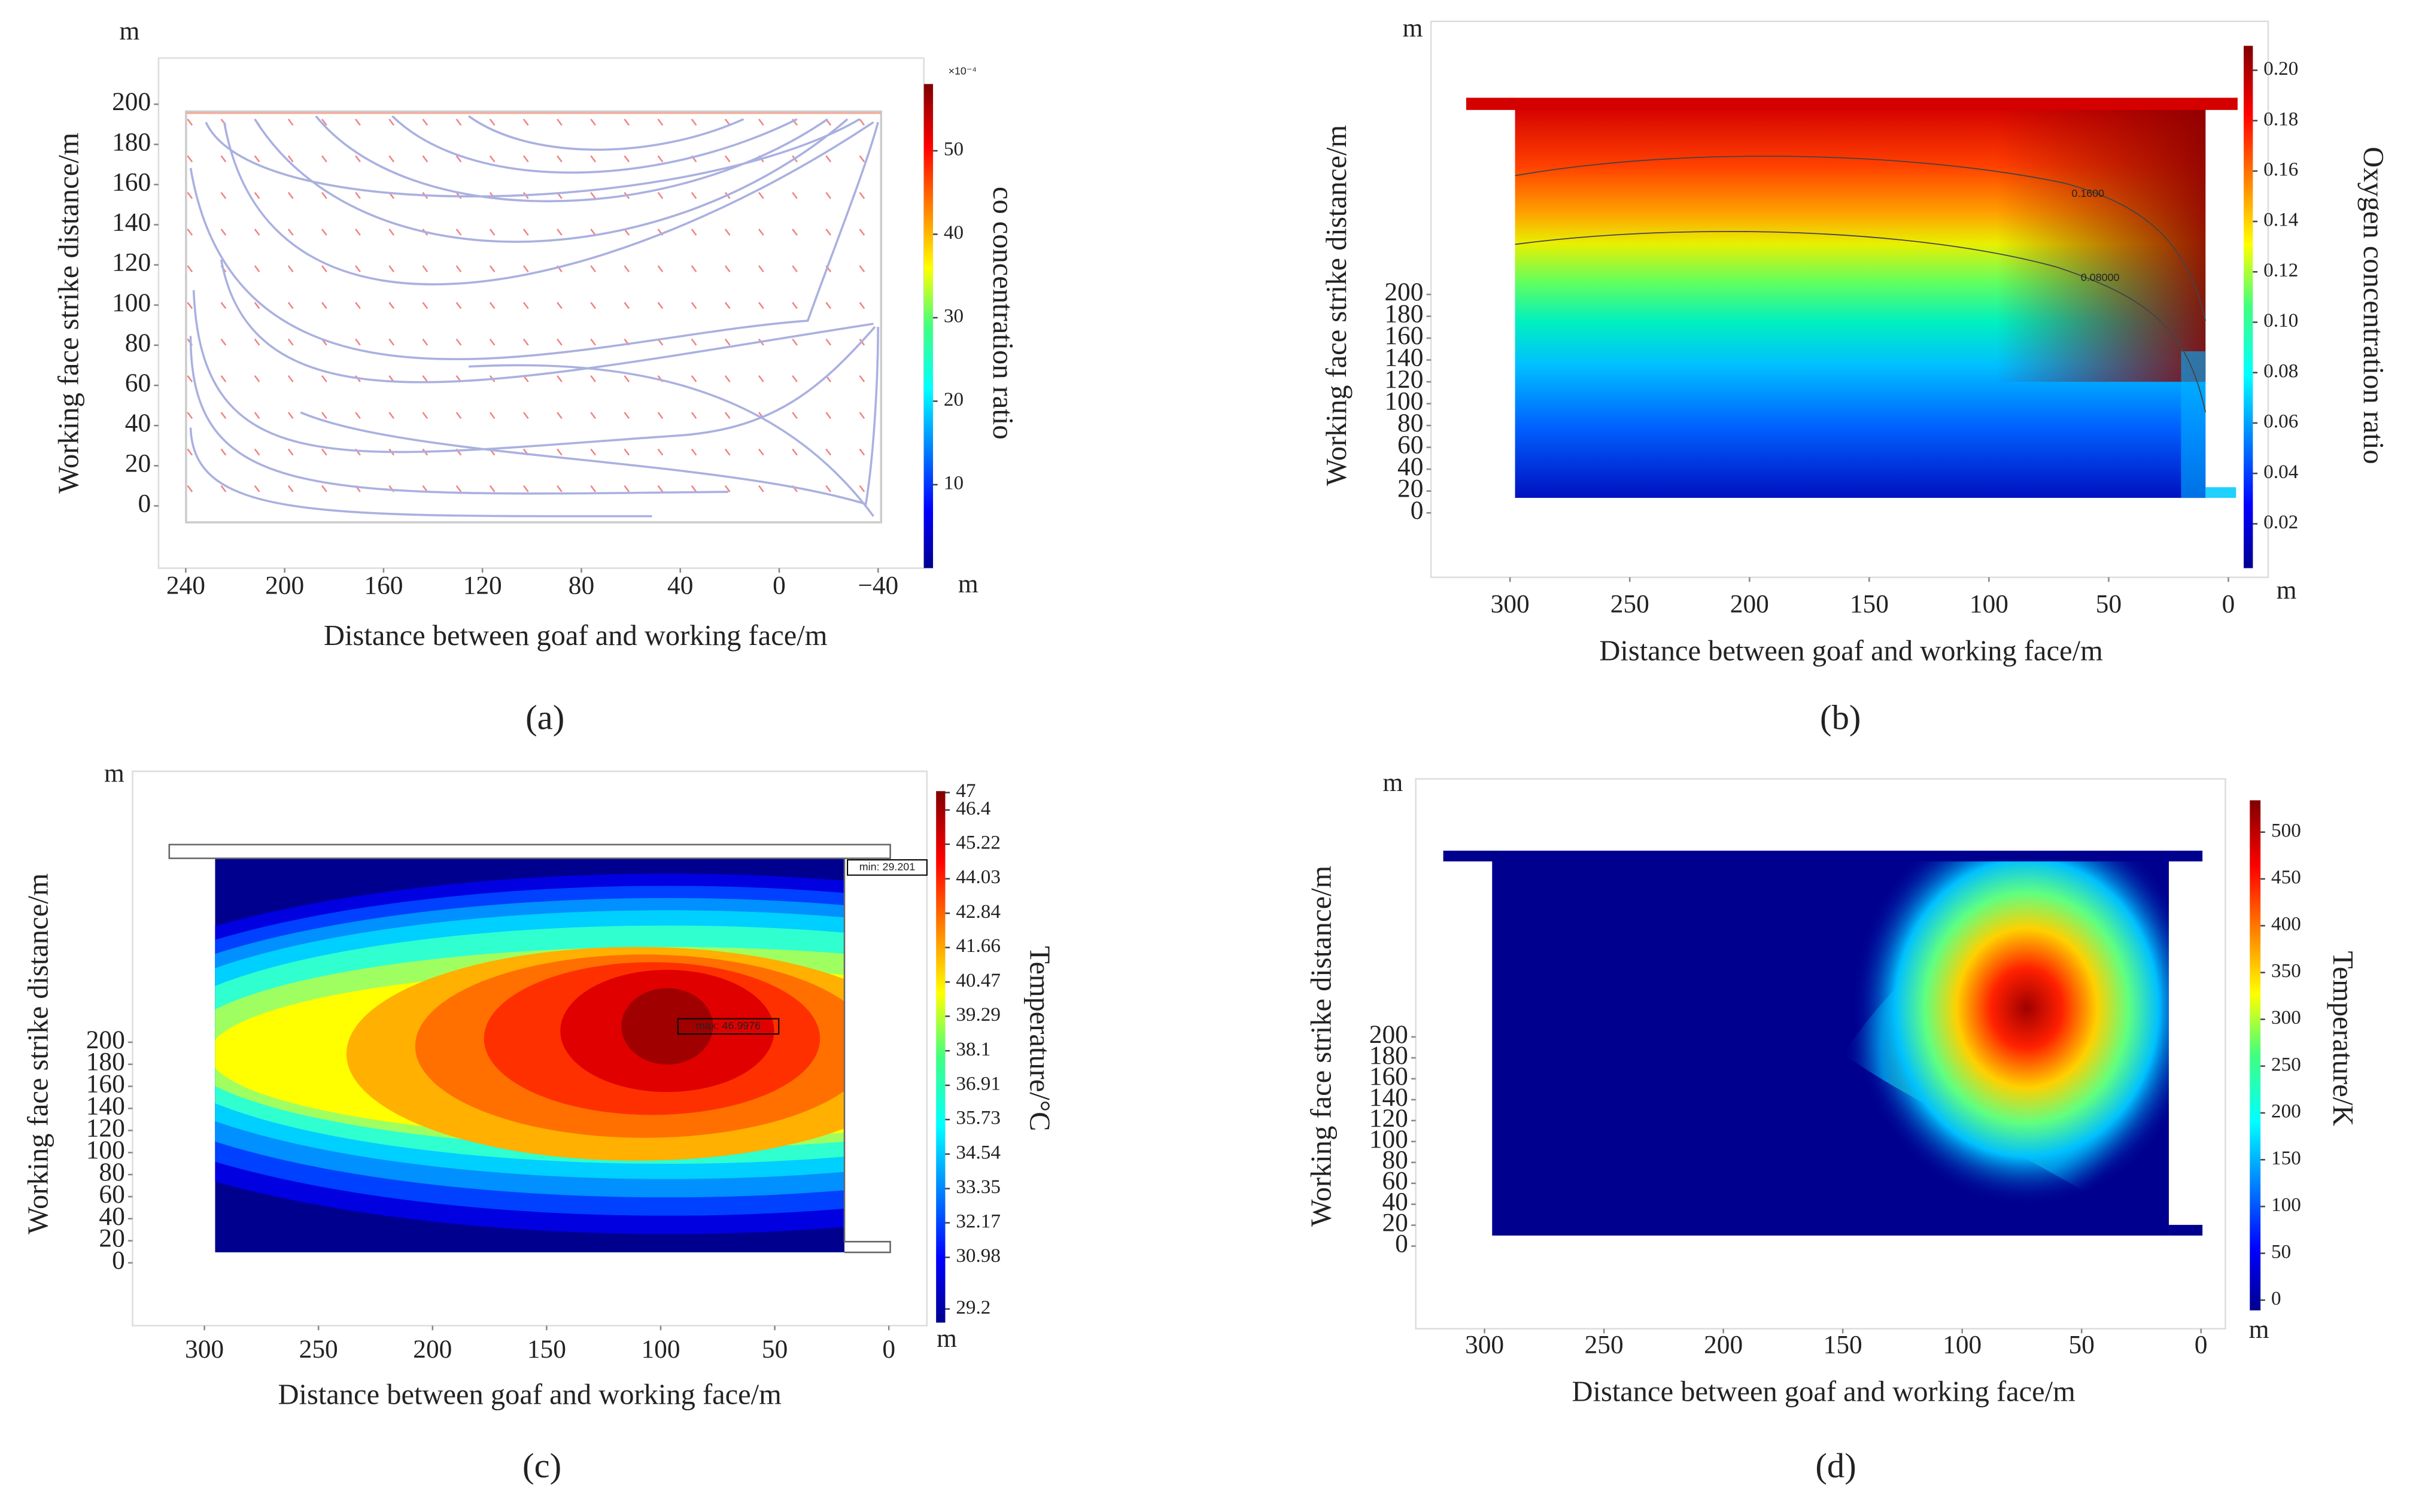 The width and height of the screenshot is (2416, 1512). Describe the element at coordinates (2286, 1017) in the screenshot. I see `colorbar-tick-label: 300` at that location.